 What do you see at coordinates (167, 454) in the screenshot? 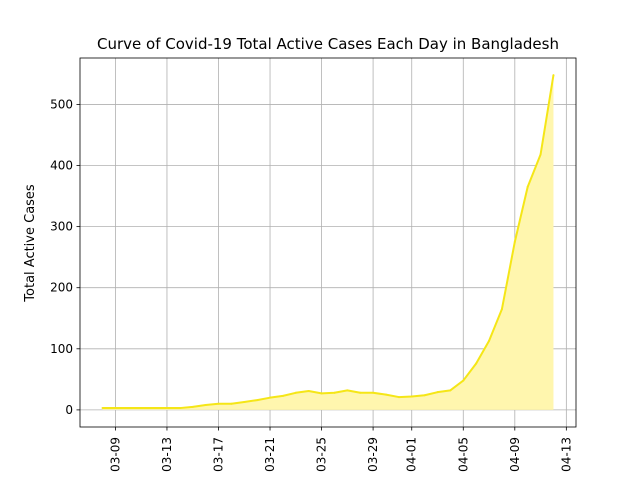
I see `x-tick-label: 03-13` at bounding box center [167, 454].